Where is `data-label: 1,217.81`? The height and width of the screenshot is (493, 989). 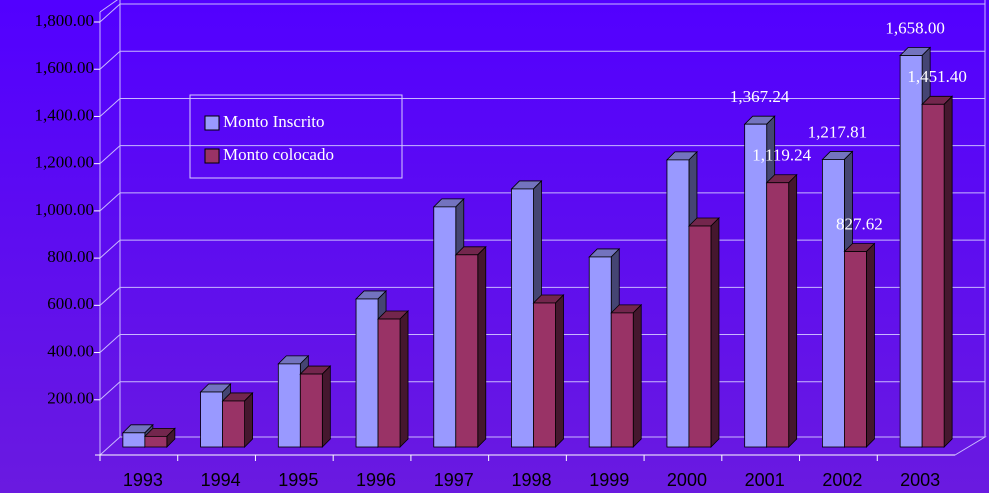
data-label: 1,217.81 is located at coordinates (838, 131).